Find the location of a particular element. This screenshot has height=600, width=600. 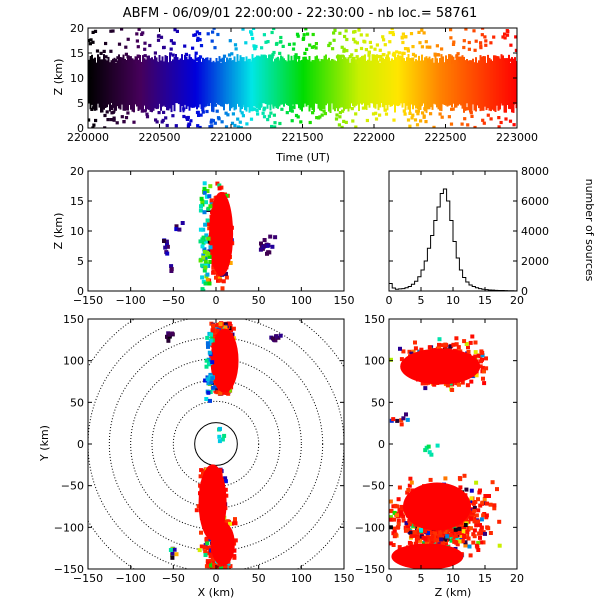

plan-south-core is located at coordinates (212, 502).